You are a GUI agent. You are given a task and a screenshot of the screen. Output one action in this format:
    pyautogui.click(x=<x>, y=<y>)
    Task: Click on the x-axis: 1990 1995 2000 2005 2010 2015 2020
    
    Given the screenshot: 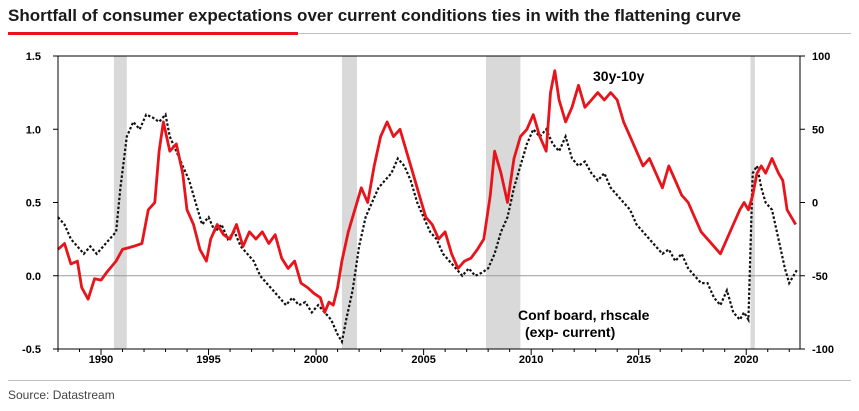 What is the action you would take?
    pyautogui.click(x=423, y=357)
    